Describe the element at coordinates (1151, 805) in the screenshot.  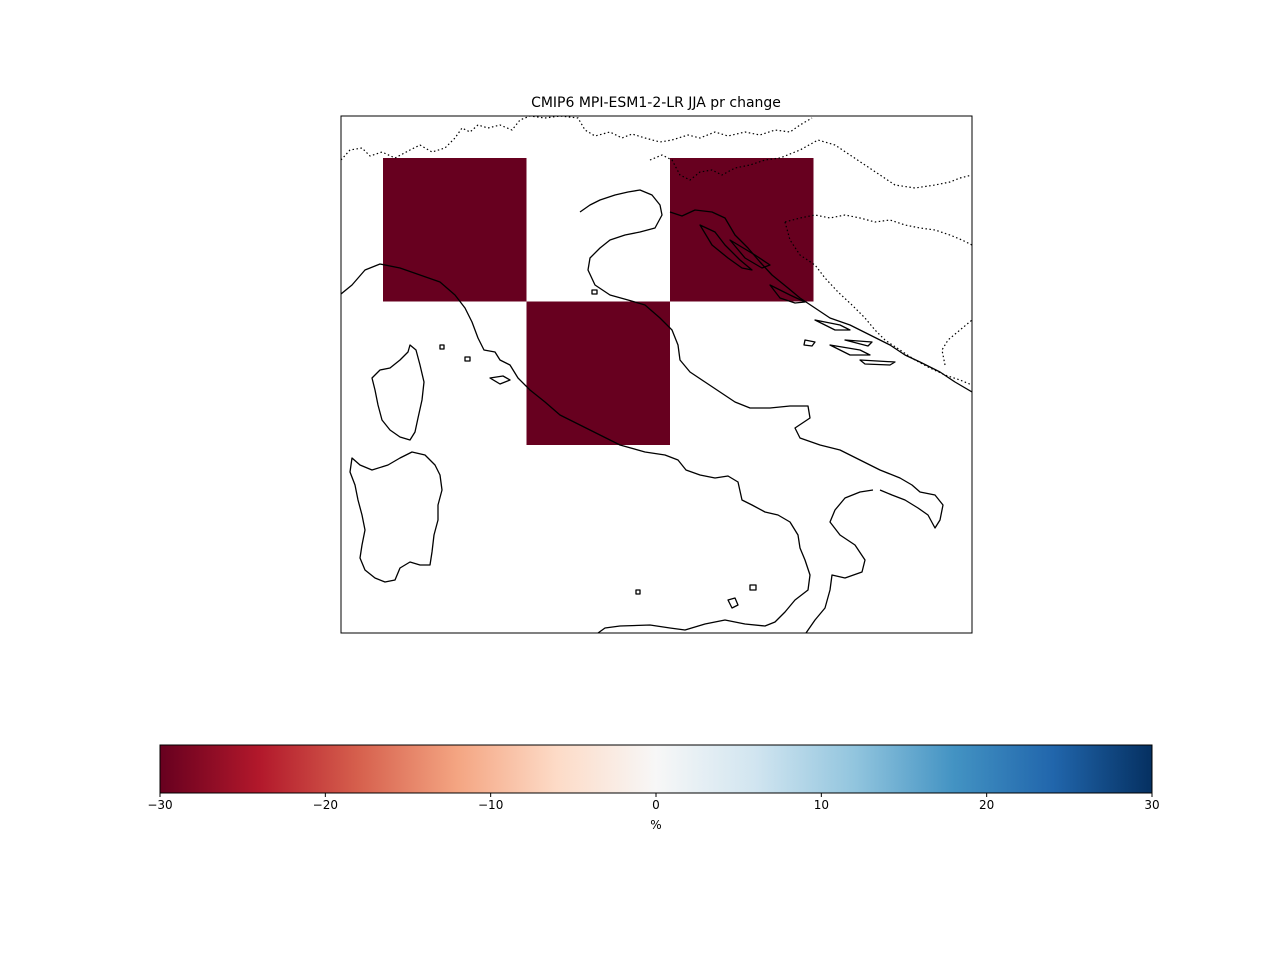
I see `colorbar-tick-label: 30` at that location.